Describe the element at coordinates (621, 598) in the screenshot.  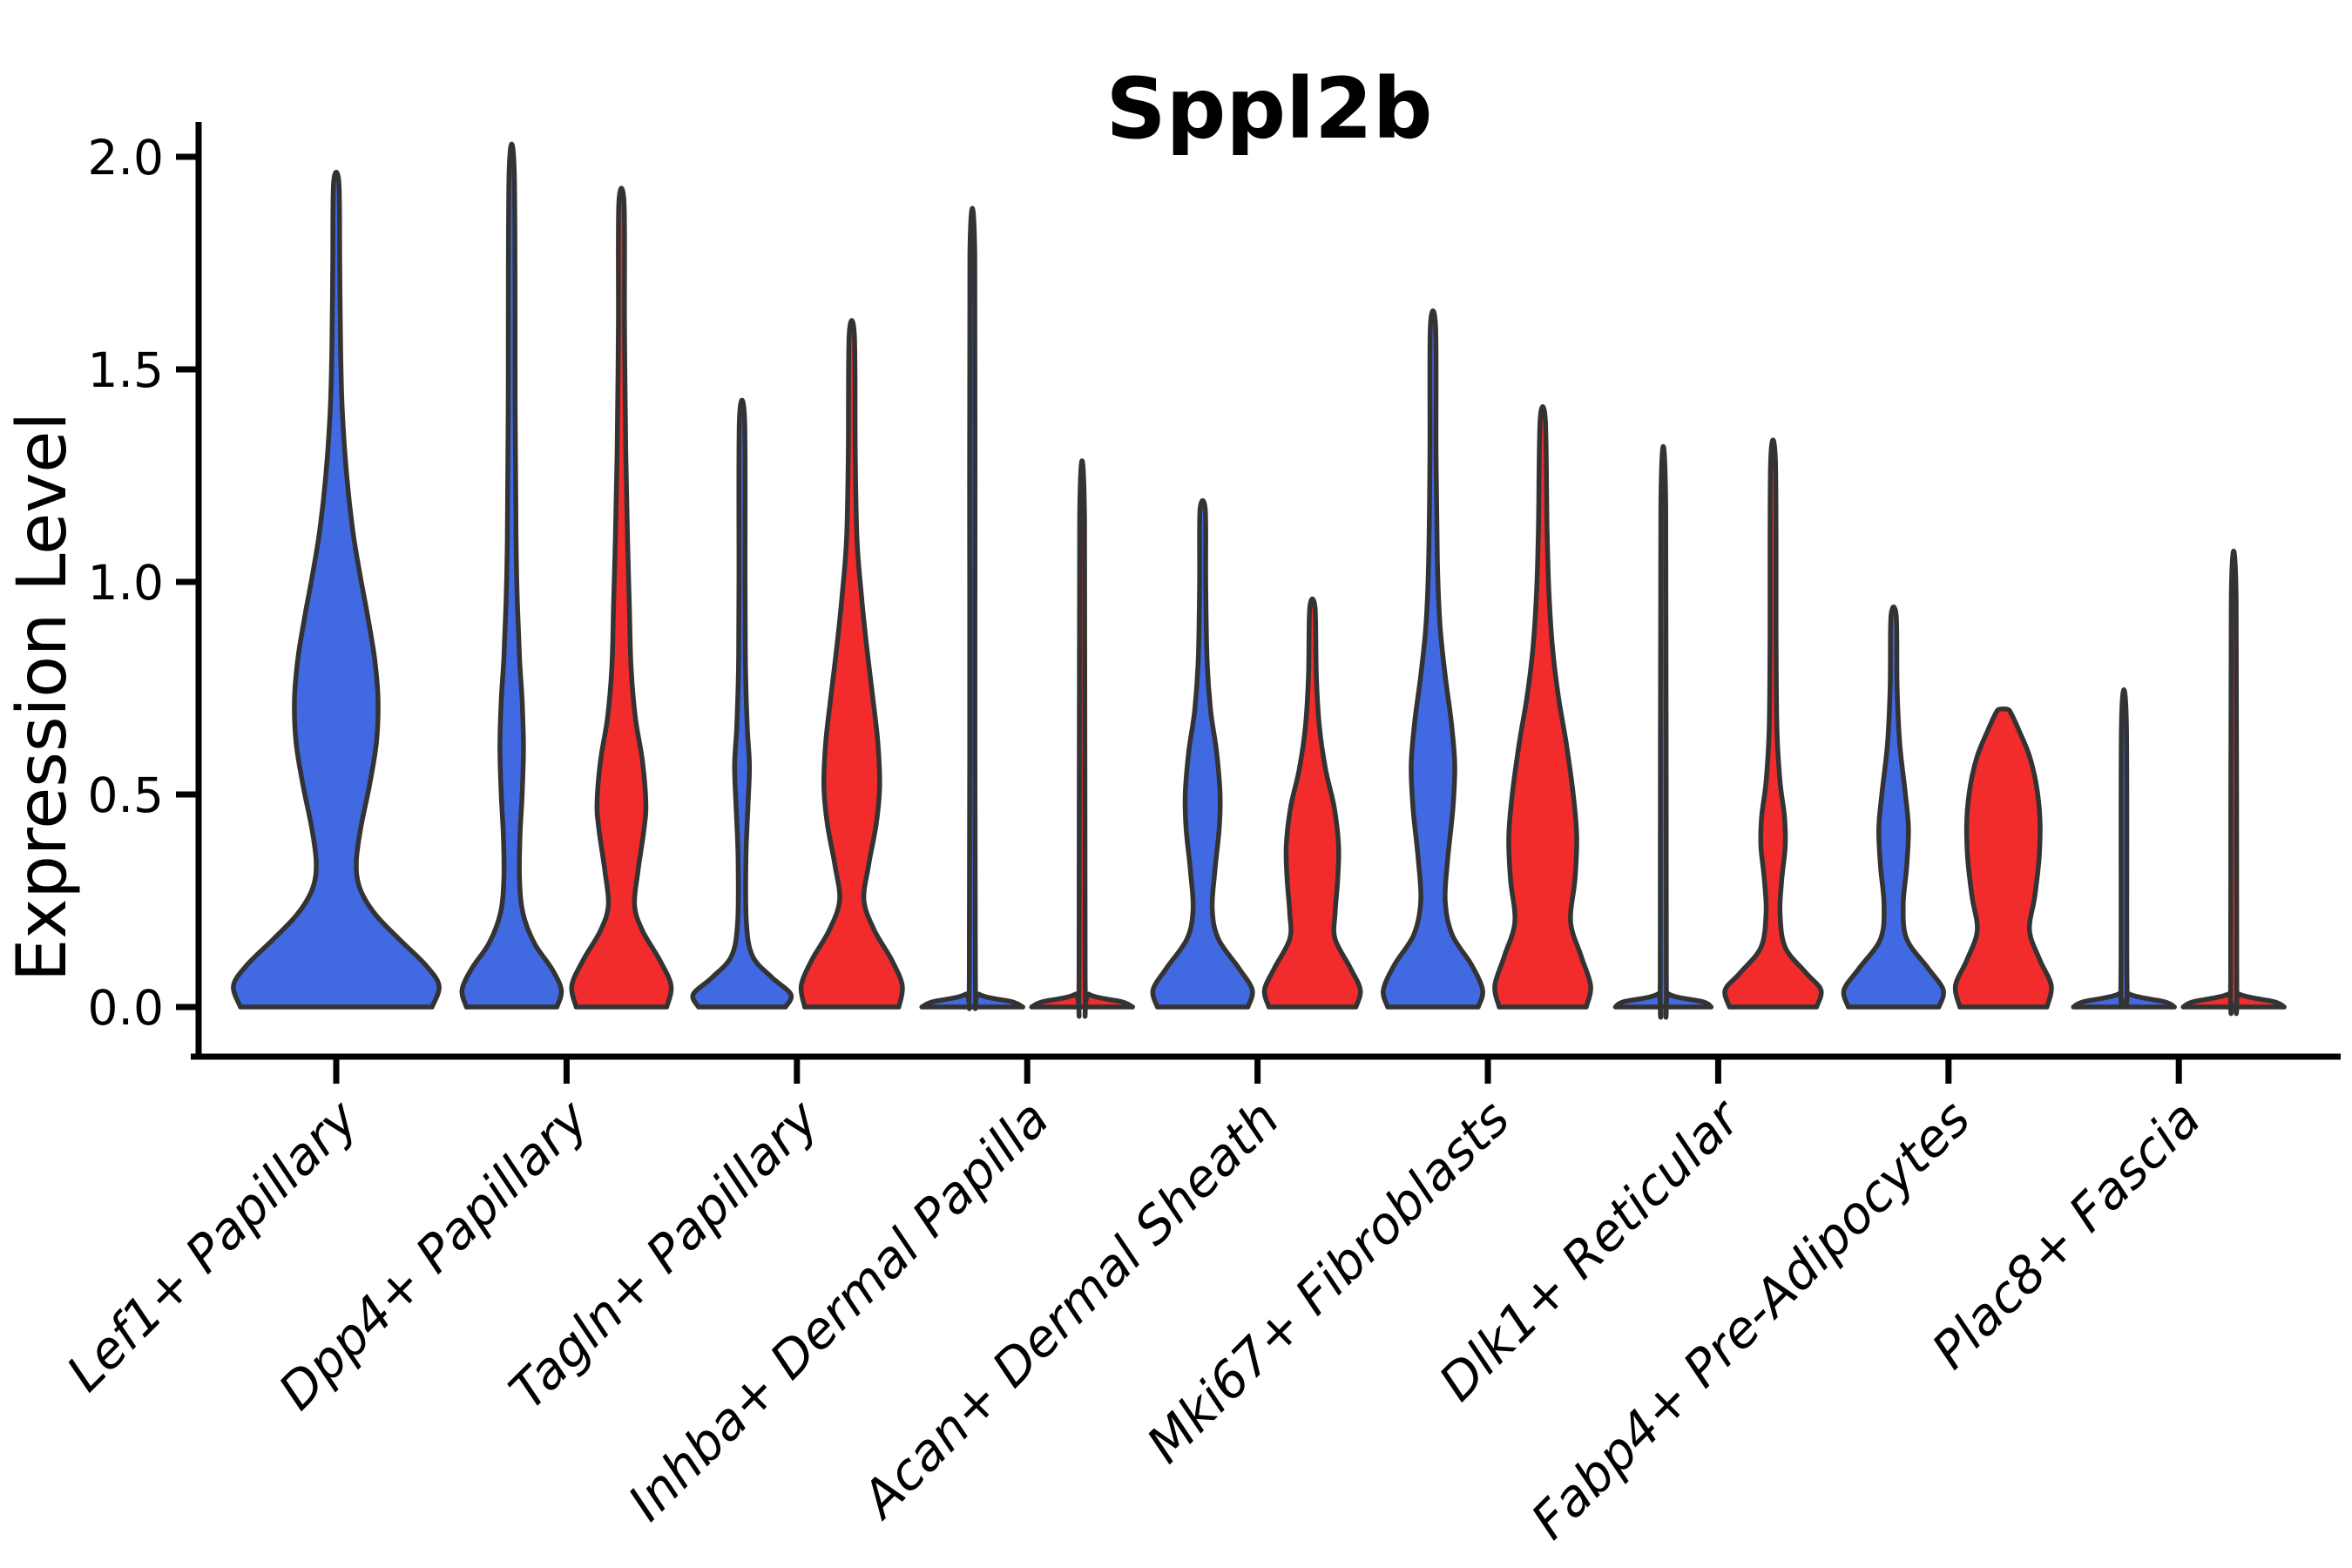
I see `violin-dpp4-red` at that location.